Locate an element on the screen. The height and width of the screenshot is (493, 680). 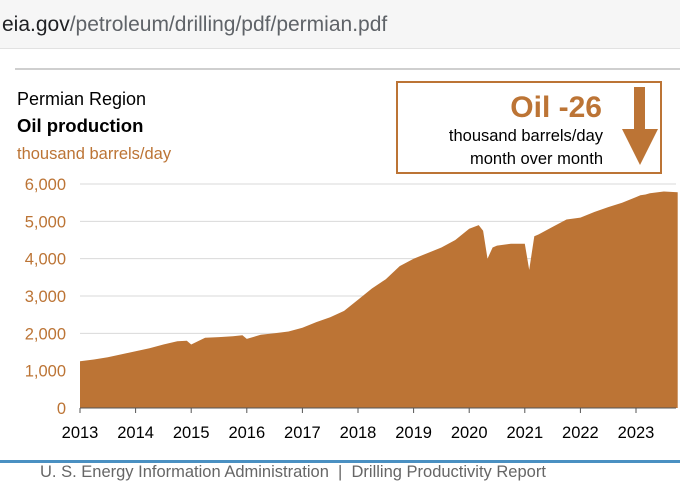
callout-title: Oil -26 is located at coordinates (556, 107).